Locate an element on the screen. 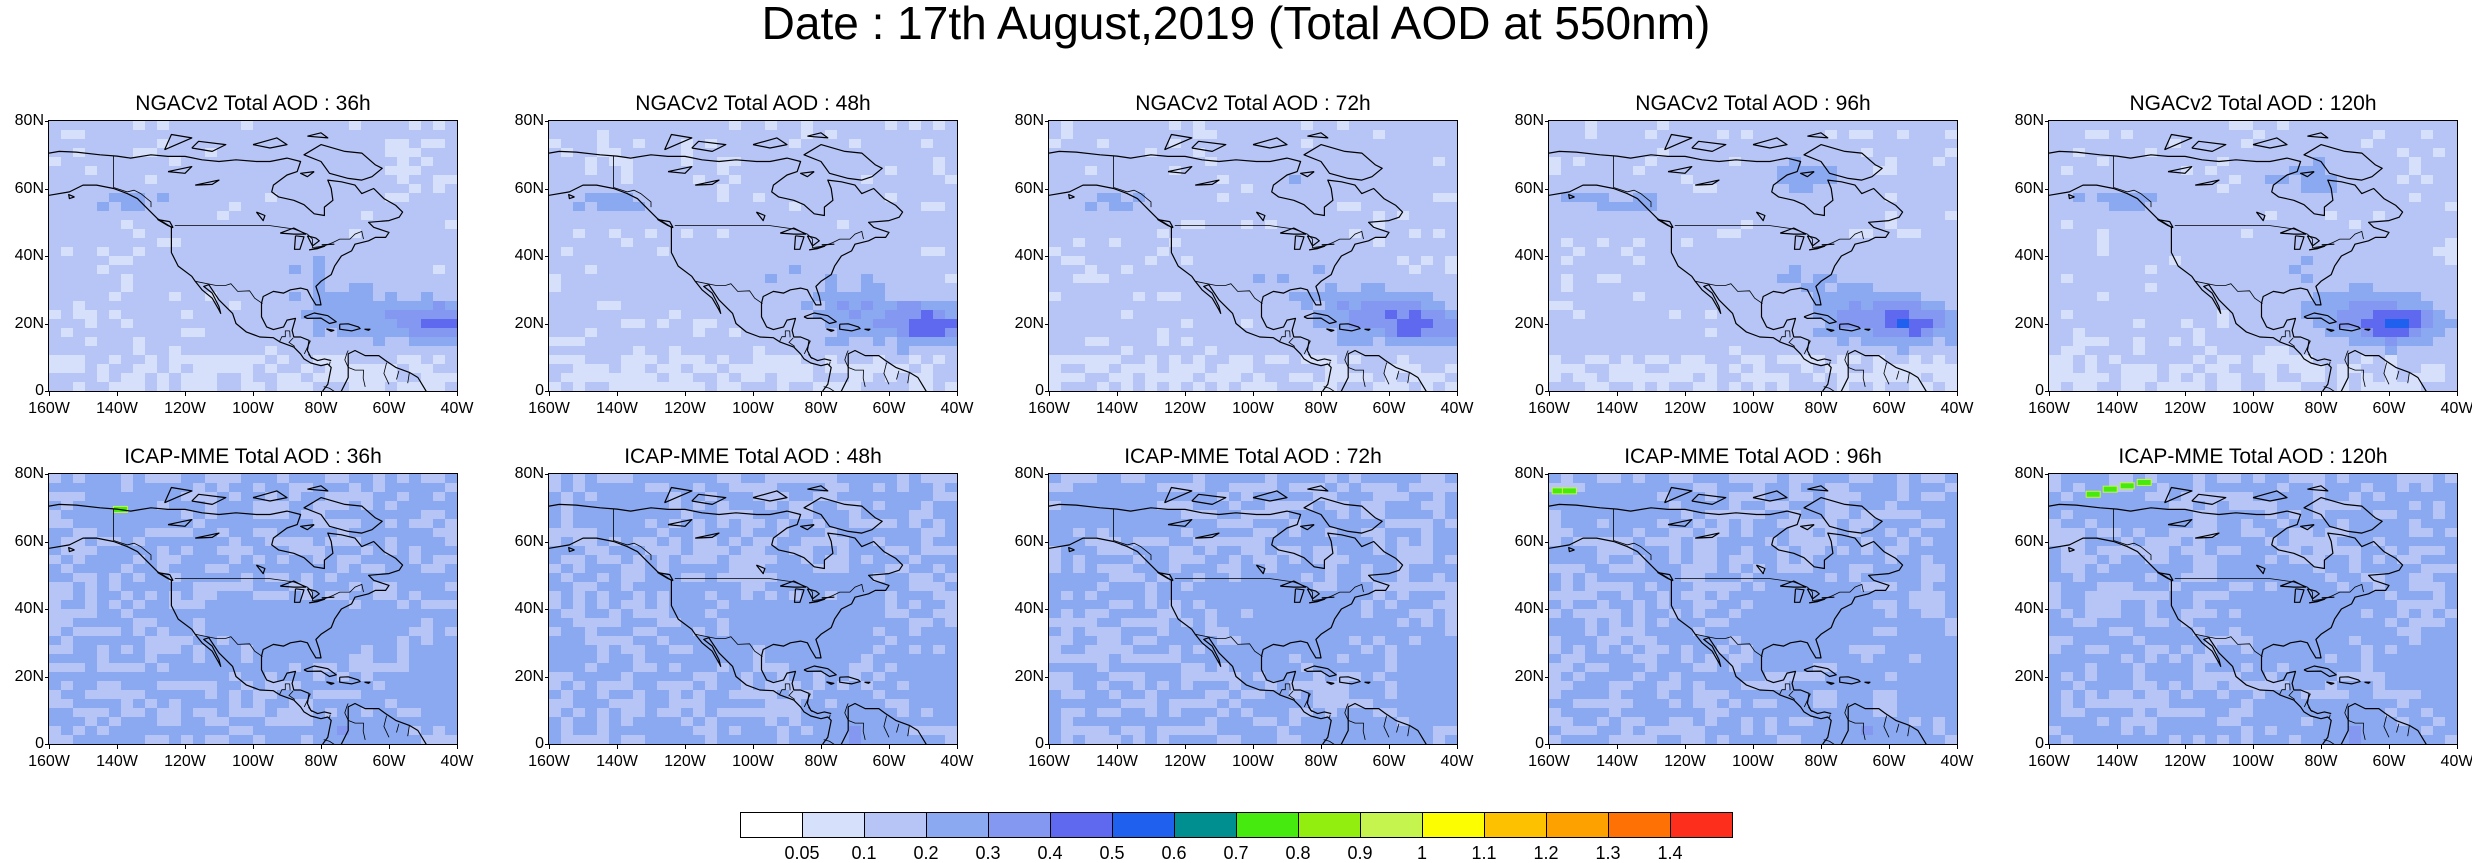  legend-label: 1.1 is located at coordinates (1484, 853).